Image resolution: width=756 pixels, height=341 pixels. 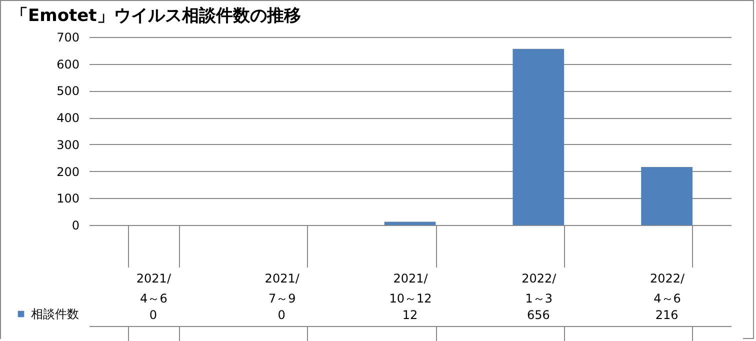 I want to click on x-tick-label: 2022/ 1～3, so click(x=540, y=289).